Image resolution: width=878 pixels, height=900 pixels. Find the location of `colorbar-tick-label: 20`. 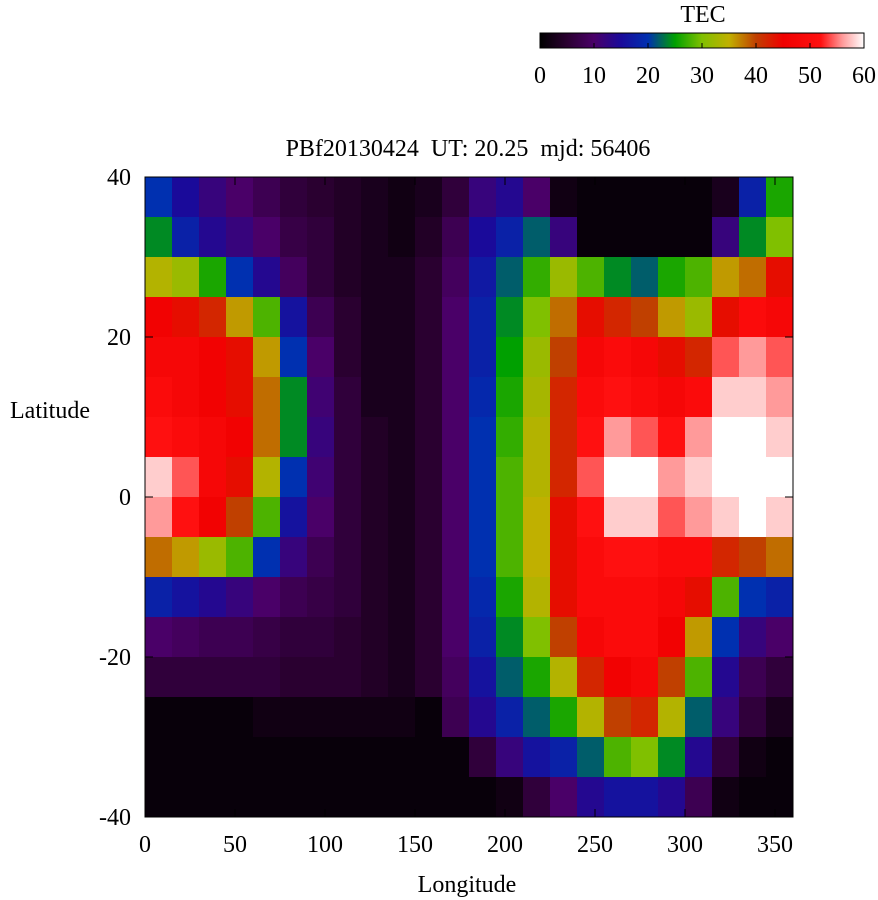

colorbar-tick-label: 20 is located at coordinates (648, 76).